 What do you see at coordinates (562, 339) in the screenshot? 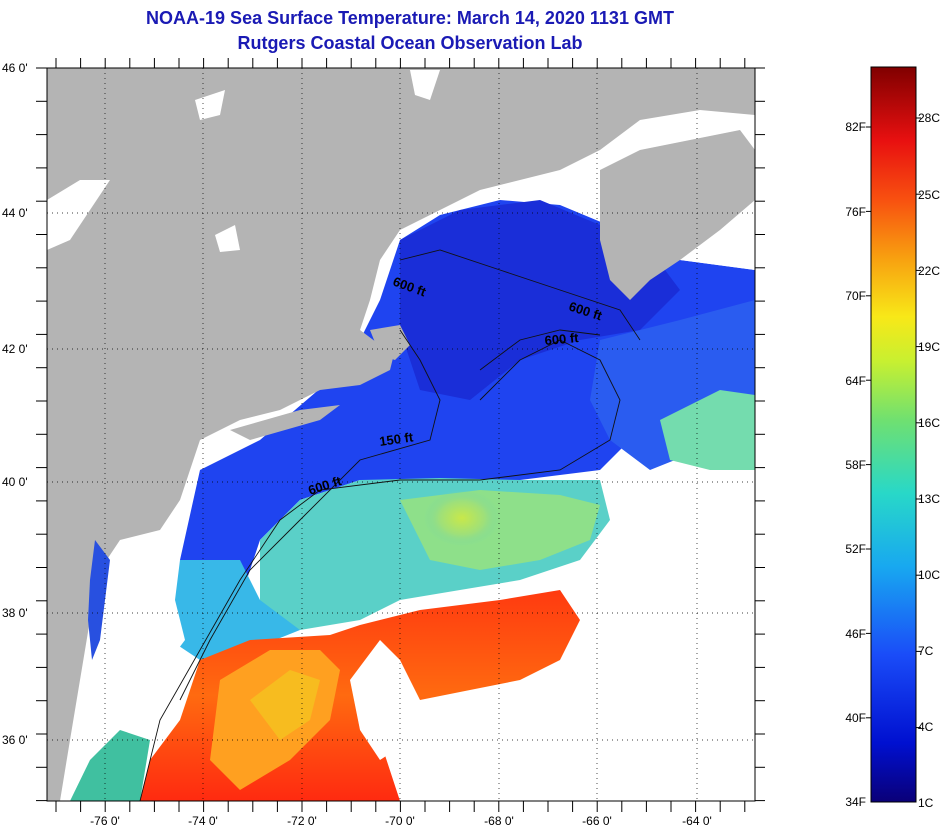
I see `contour-label: 600 ft` at bounding box center [562, 339].